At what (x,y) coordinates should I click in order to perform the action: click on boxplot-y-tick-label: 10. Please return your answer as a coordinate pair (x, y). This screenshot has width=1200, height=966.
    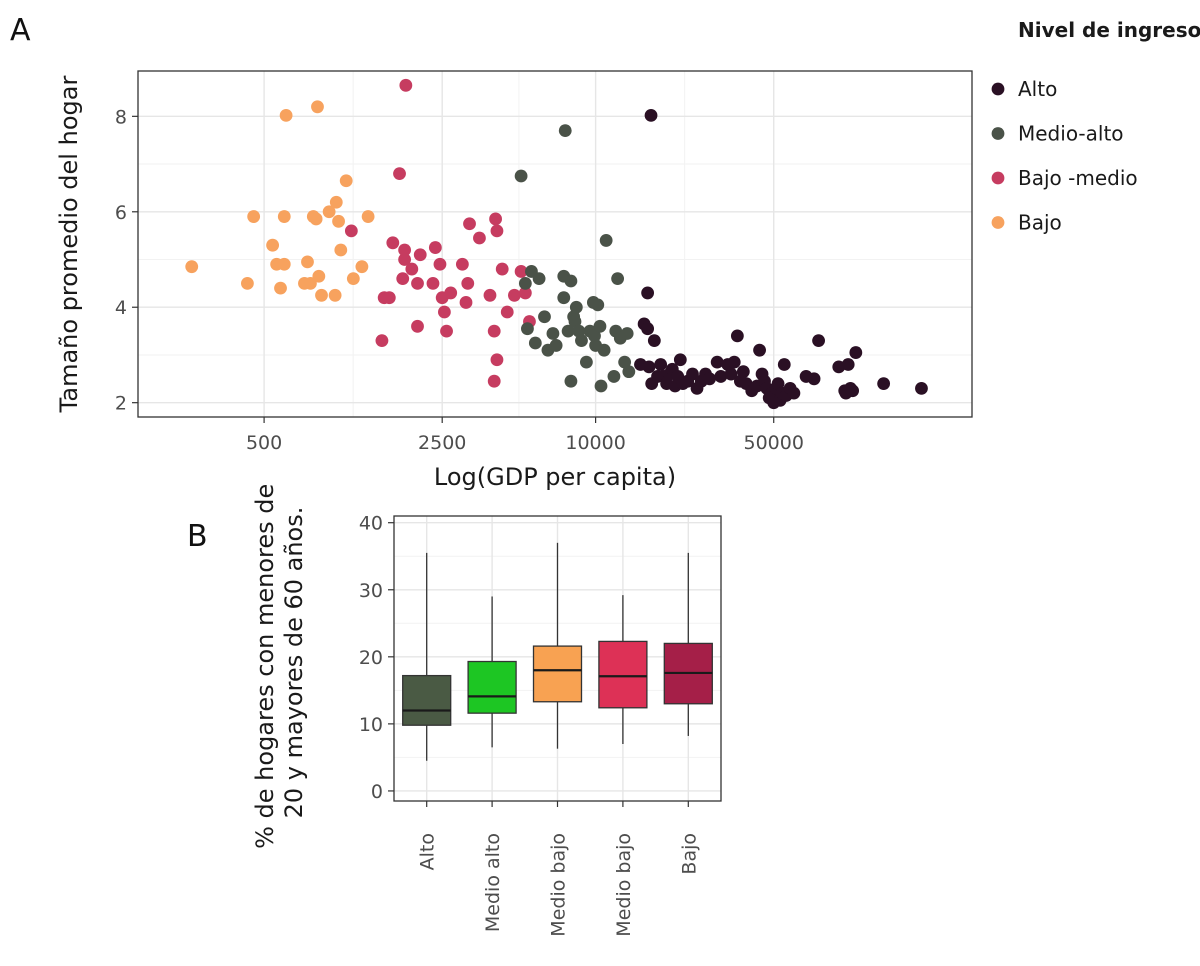
    Looking at the image, I should click on (371, 725).